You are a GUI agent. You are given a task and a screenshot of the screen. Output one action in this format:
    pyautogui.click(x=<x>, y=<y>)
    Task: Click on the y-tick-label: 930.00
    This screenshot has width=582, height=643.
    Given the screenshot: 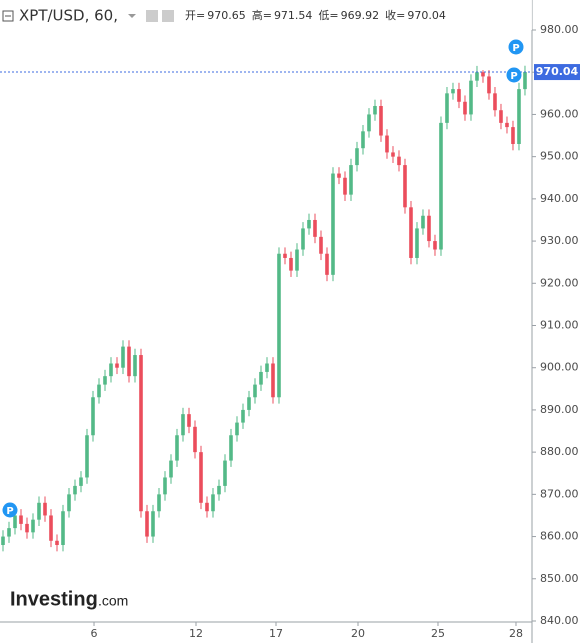 What is the action you would take?
    pyautogui.click(x=559, y=240)
    